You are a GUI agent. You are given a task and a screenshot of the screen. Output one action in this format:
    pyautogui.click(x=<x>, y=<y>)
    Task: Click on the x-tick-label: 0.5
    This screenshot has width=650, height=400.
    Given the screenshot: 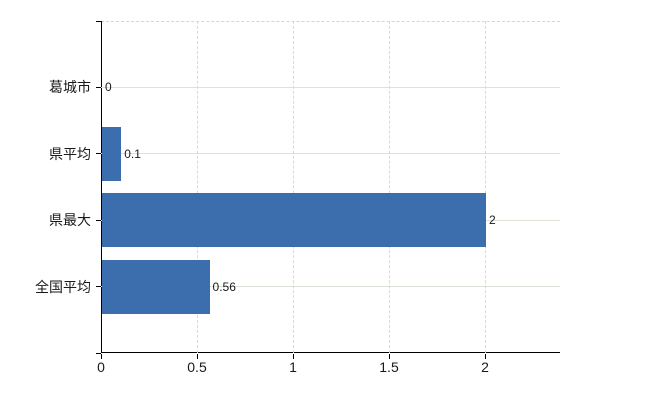 What is the action you would take?
    pyautogui.click(x=197, y=367)
    